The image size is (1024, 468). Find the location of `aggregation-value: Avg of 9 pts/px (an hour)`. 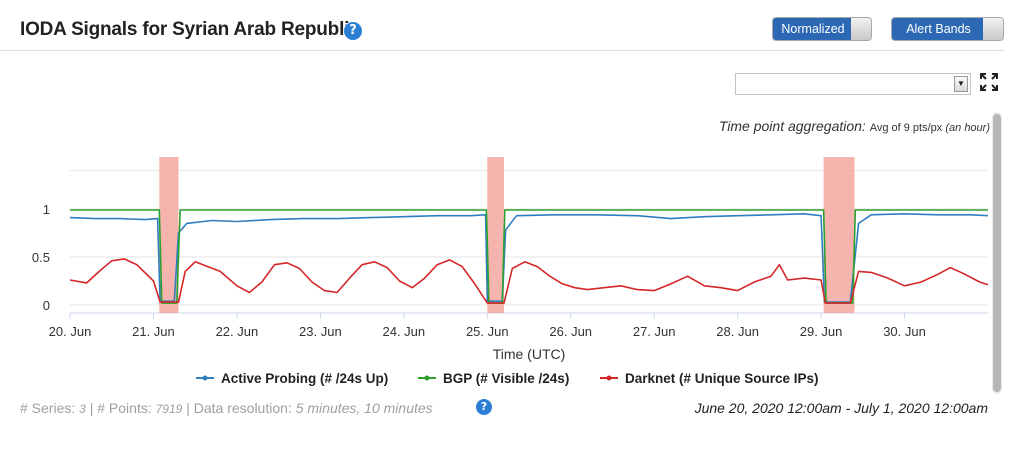

aggregation-value: Avg of 9 pts/px (an hour) is located at coordinates (929, 128).